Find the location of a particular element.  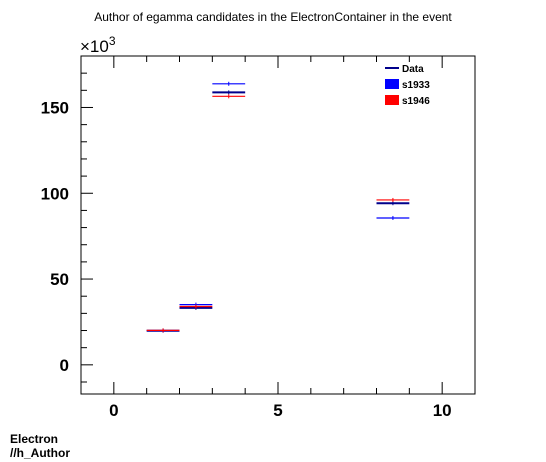

x-tick-label: 10 is located at coordinates (442, 410).